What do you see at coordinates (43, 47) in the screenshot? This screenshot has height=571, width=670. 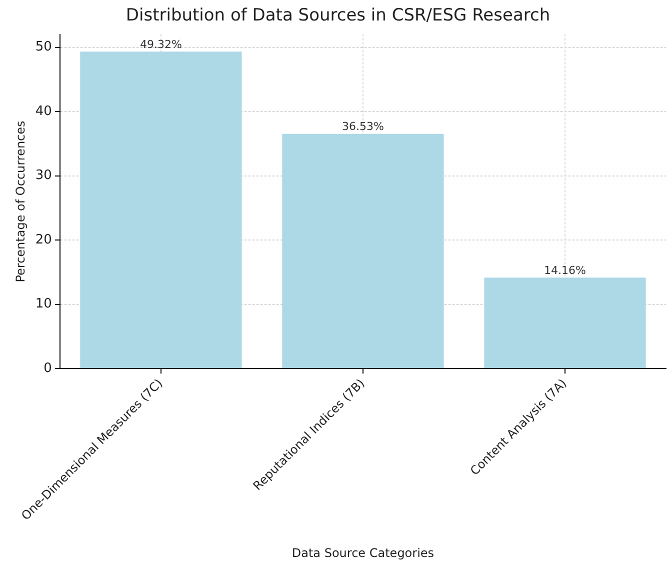 I see `y-tick-label: 50` at bounding box center [43, 47].